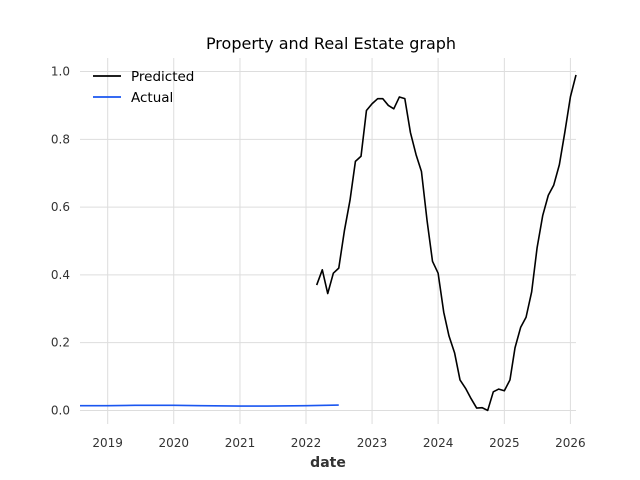 The width and height of the screenshot is (640, 480). Describe the element at coordinates (60, 410) in the screenshot. I see `y-tick-label: 0.0` at that location.